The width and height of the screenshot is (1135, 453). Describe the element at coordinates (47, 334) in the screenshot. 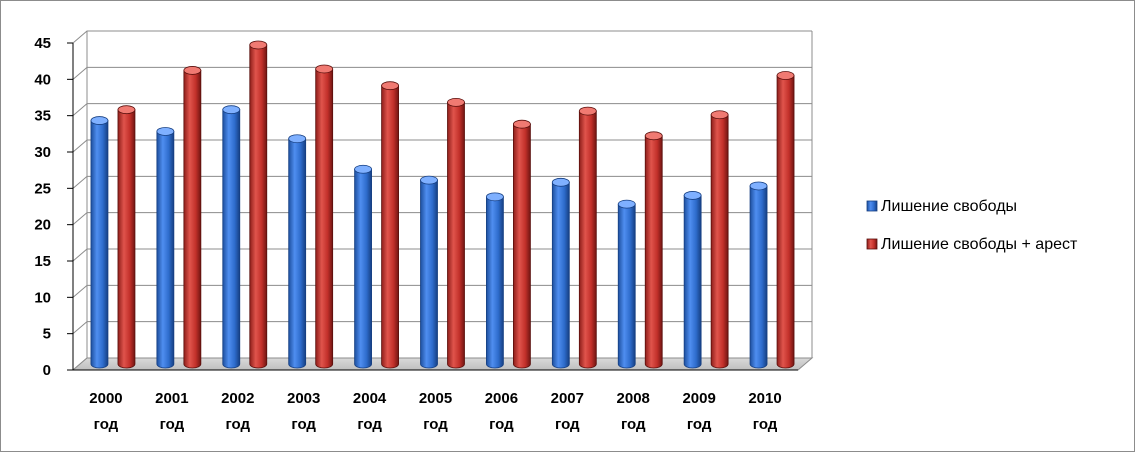

I see `y-tick-label: 5` at that location.